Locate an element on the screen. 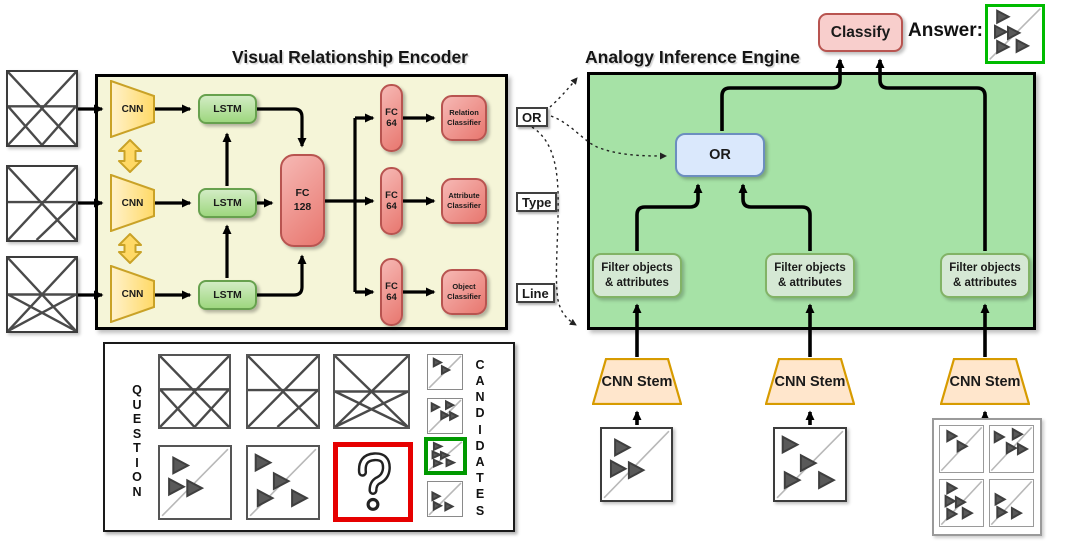 This screenshot has width=1080, height=546. or-gate-block: OR is located at coordinates (720, 155).